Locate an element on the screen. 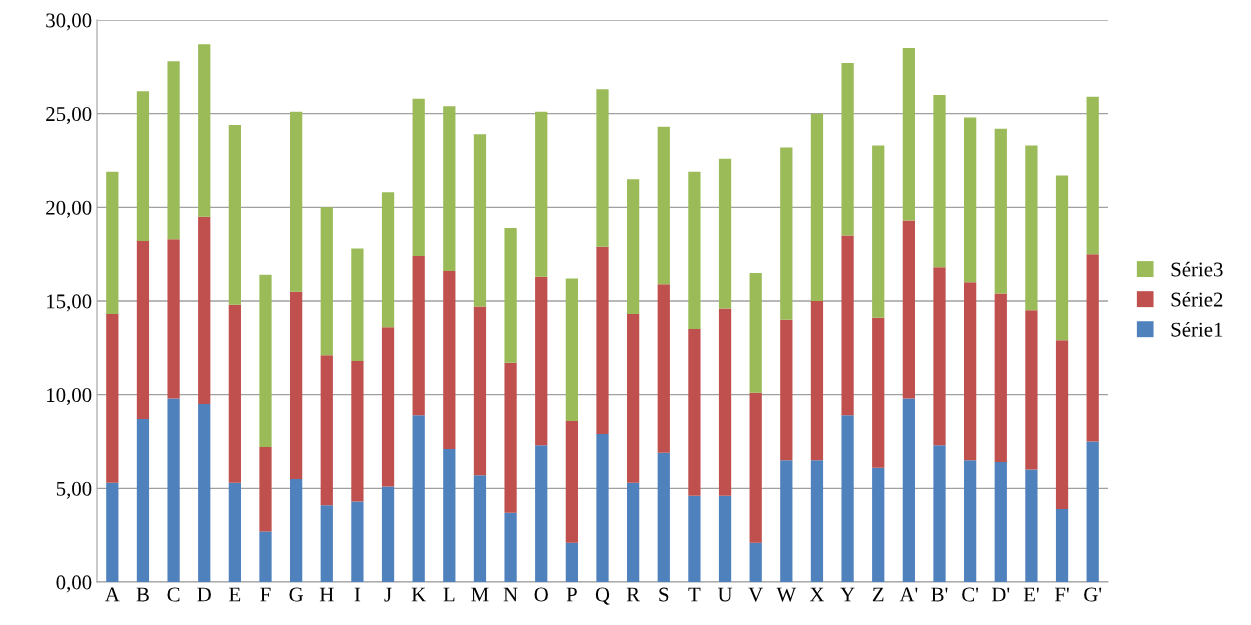 Image resolution: width=1251 pixels, height=625 pixels. y-tick-label: 5,00 is located at coordinates (74, 490).